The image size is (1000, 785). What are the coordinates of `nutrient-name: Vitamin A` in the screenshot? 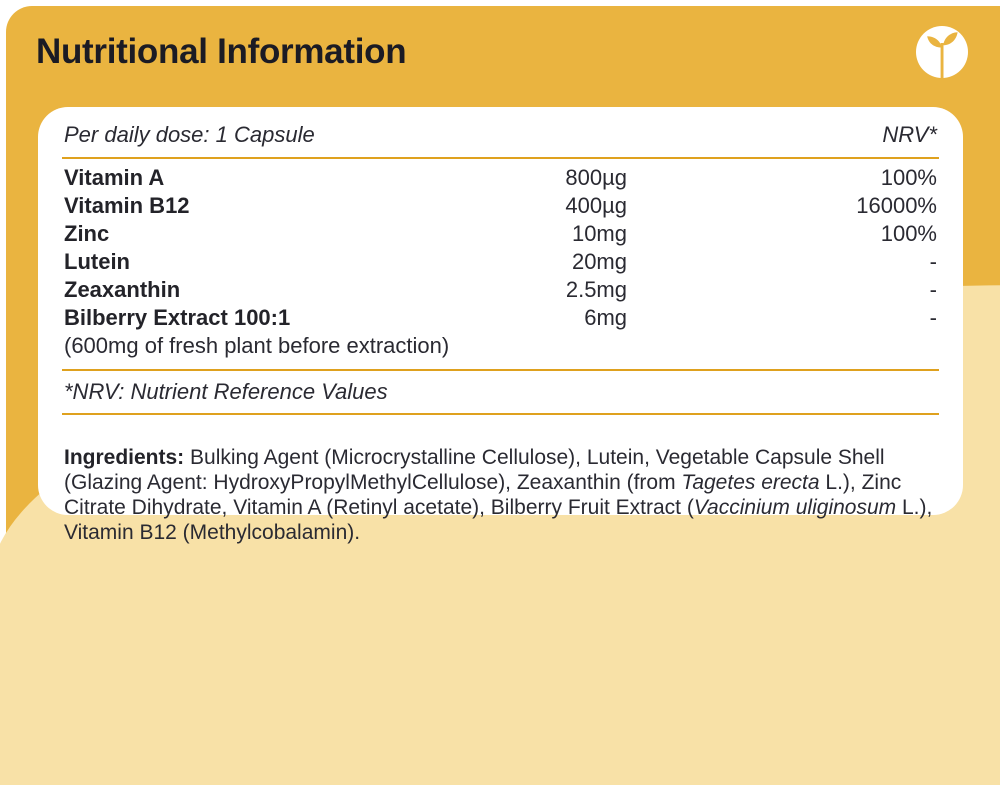 It's located at (114, 177).